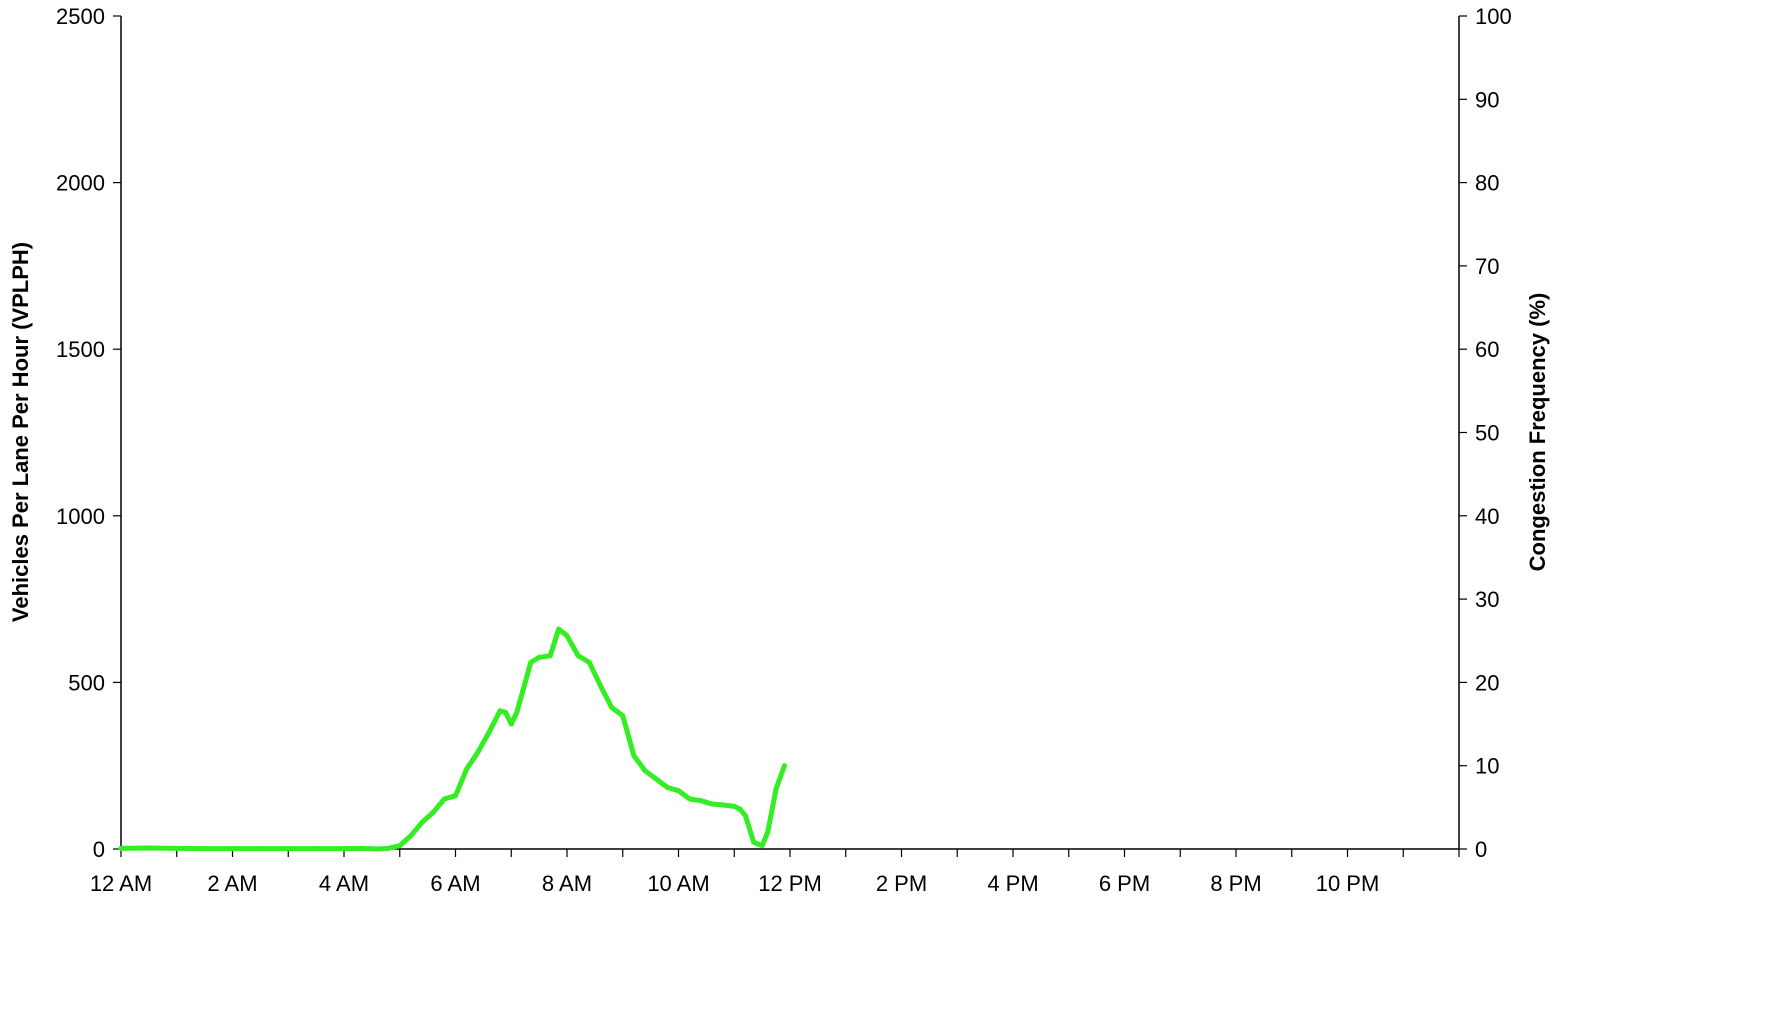 This screenshot has width=1767, height=1016. Describe the element at coordinates (678, 883) in the screenshot. I see `x-tick-label: 10 AM` at that location.